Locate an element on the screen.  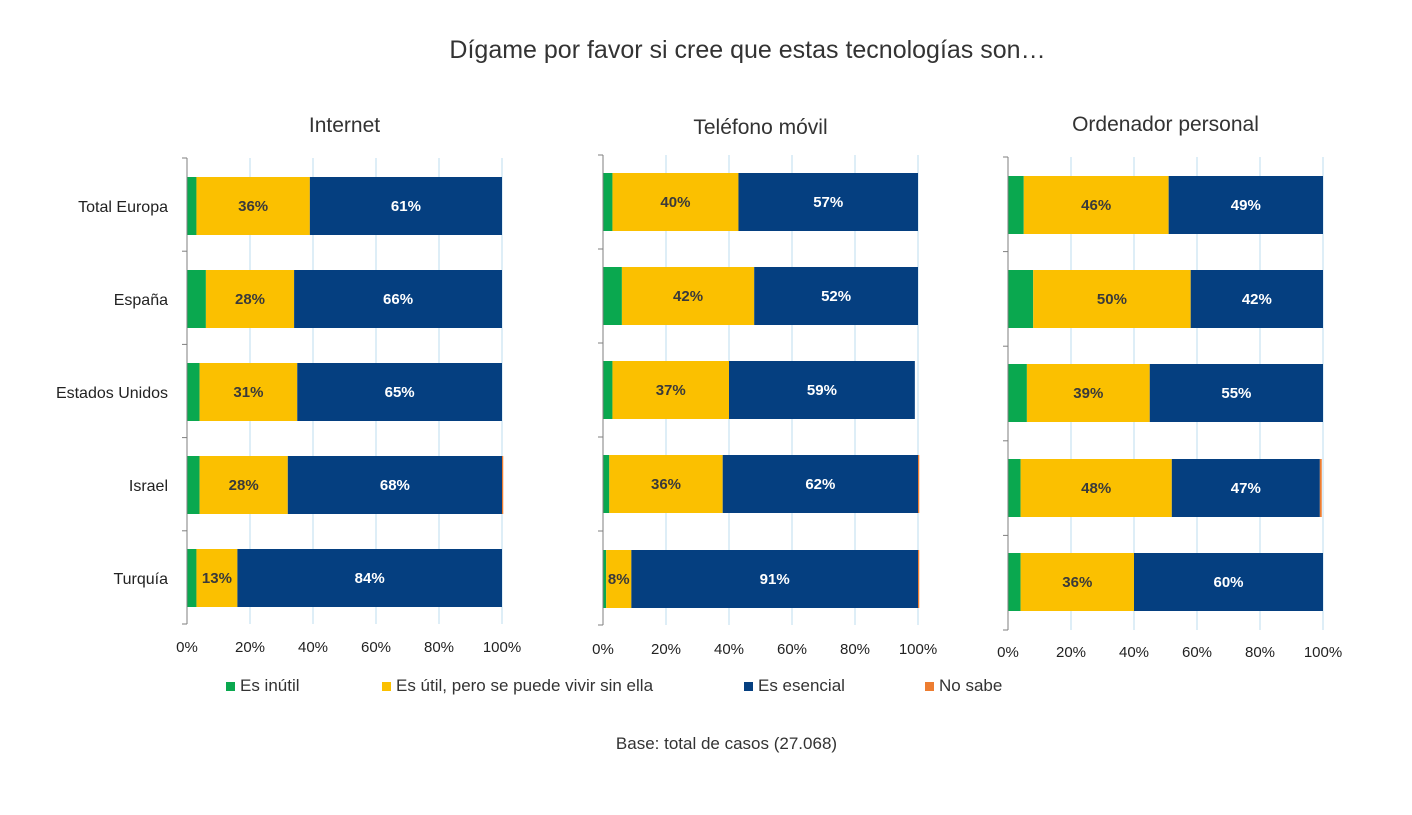
bar-value-label: 62% is located at coordinates (820, 484).